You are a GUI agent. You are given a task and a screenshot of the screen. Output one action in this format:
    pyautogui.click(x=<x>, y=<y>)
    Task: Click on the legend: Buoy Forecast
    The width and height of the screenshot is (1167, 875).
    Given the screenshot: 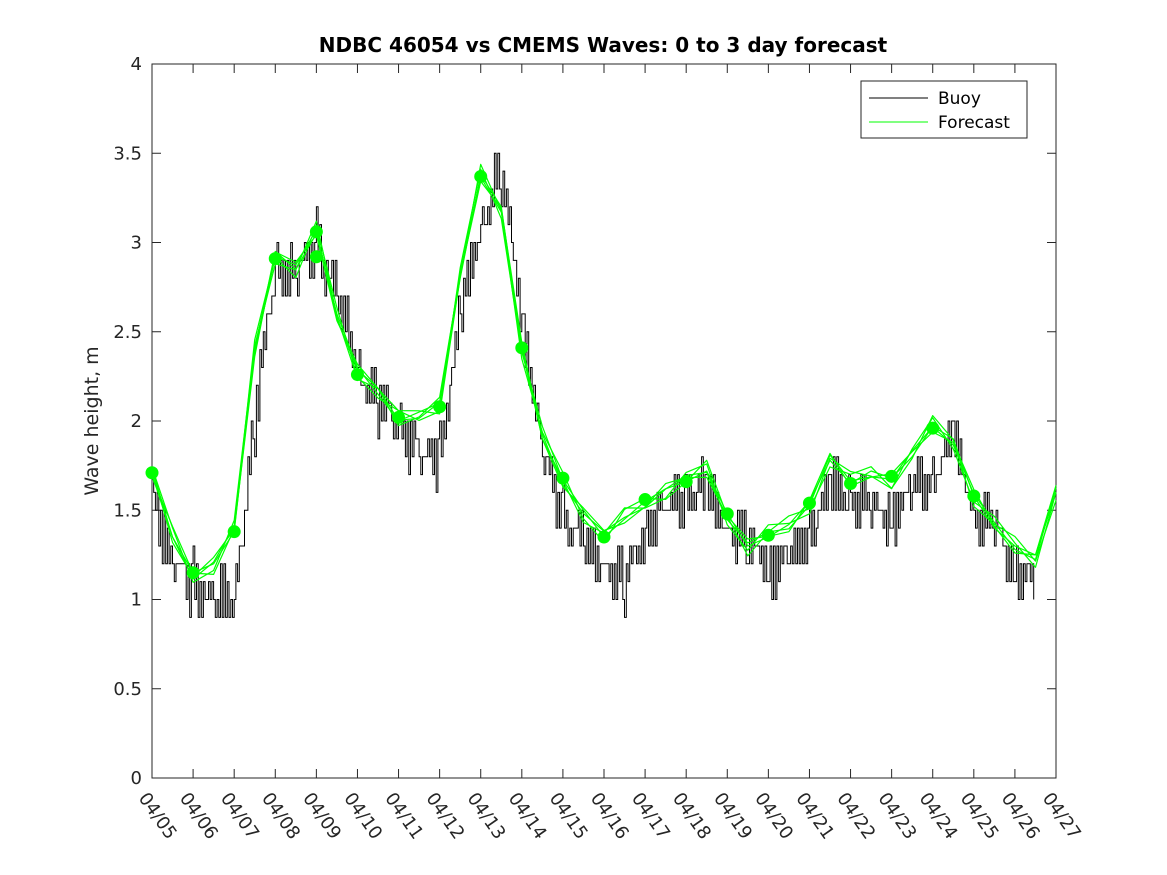 What is the action you would take?
    pyautogui.click(x=944, y=109)
    